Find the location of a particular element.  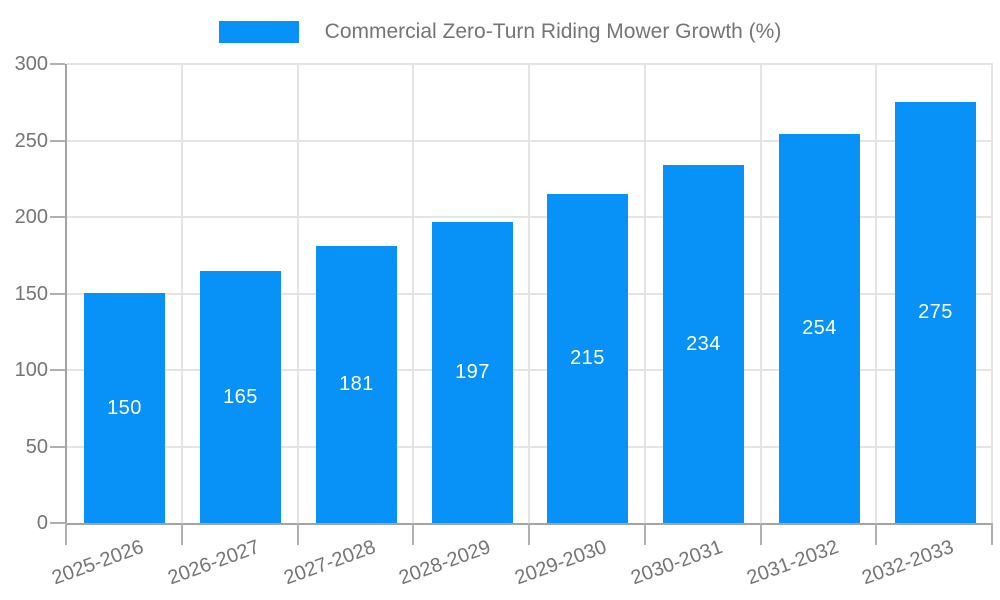

y-tick-label: 100 is located at coordinates (31, 370).